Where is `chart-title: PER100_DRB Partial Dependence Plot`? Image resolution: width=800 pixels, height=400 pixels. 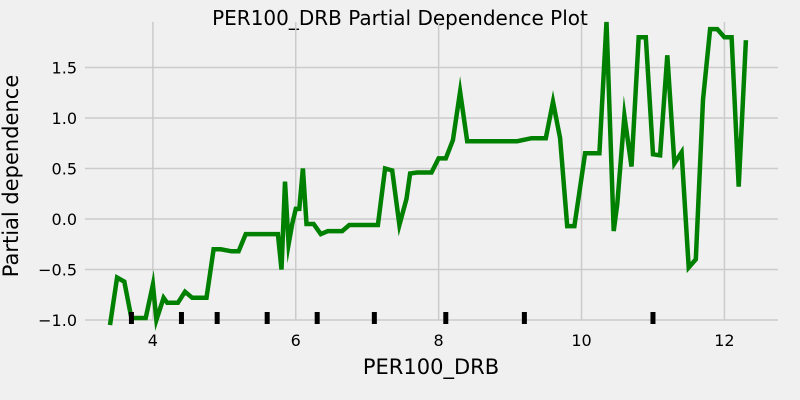
chart-title: PER100_DRB Partial Dependence Plot is located at coordinates (400, 18).